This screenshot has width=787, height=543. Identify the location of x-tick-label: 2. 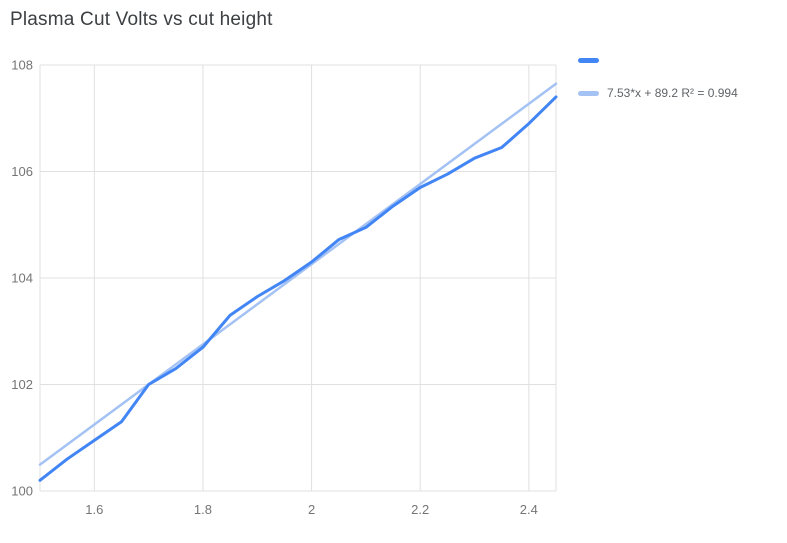
(311, 509).